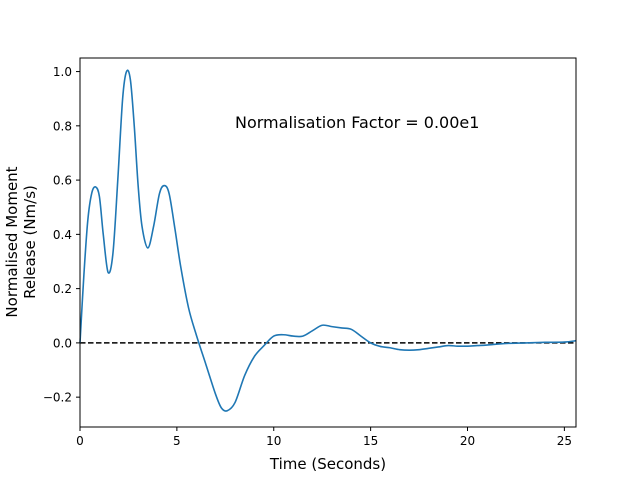 This screenshot has height=484, width=640. Describe the element at coordinates (564, 441) in the screenshot. I see `x-tick-label: 25` at that location.